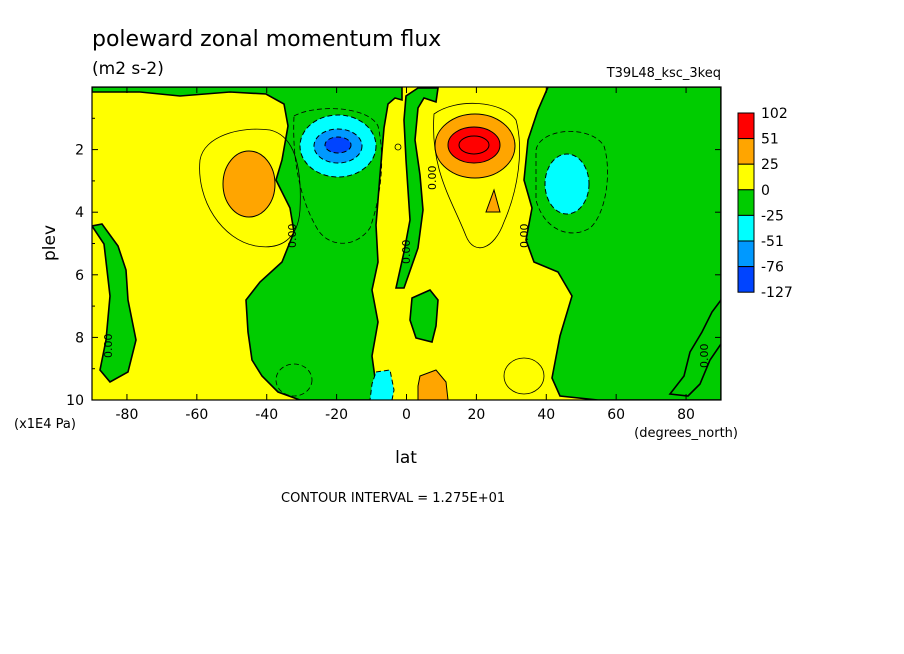 This screenshot has width=904, height=654. I want to click on x-axis-units: (degrees_north), so click(686, 433).